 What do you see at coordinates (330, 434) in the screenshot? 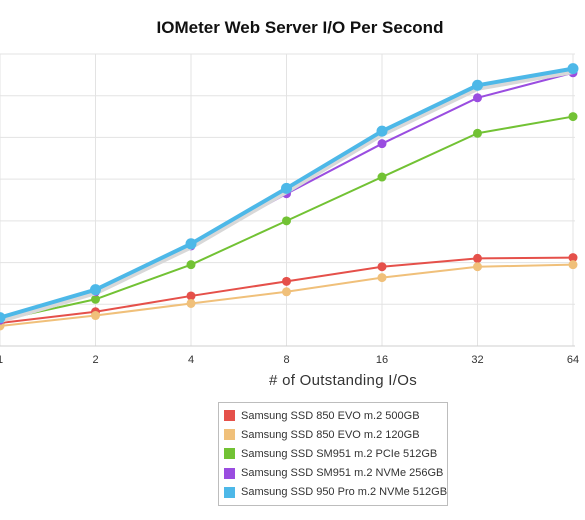
I see `legend-label: Samsung SSD 850 EVO m.2 120GB` at bounding box center [330, 434].